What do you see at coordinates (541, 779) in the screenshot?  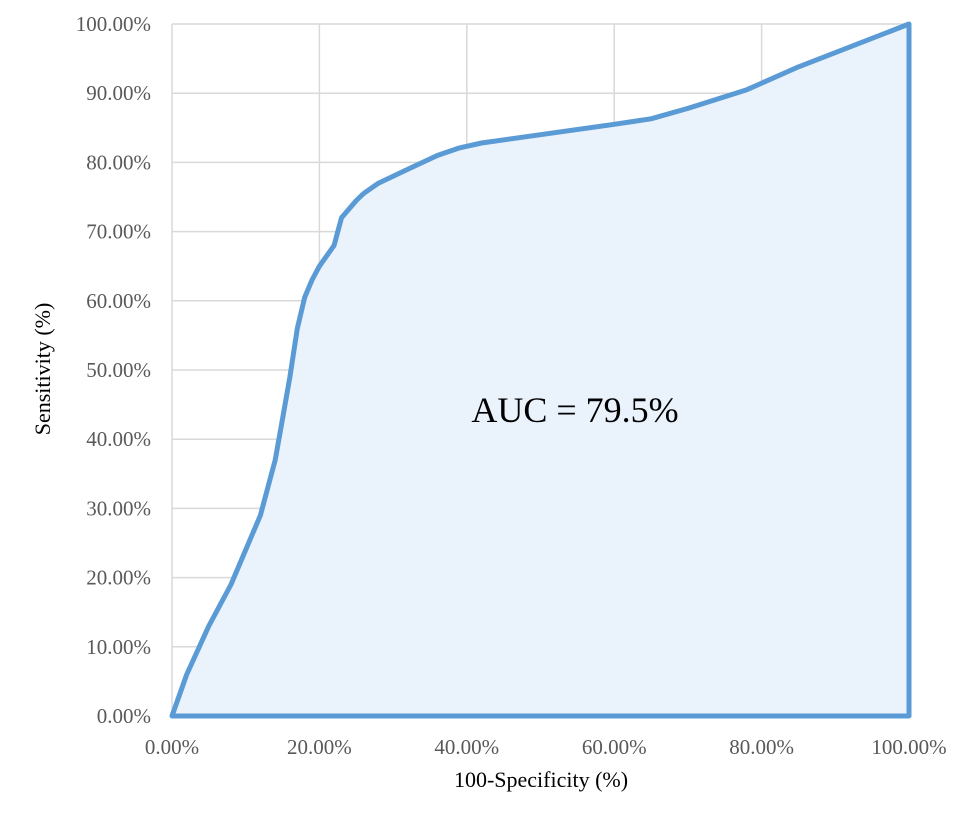 I see `x-axis-title: 100-Specificity (%)` at bounding box center [541, 779].